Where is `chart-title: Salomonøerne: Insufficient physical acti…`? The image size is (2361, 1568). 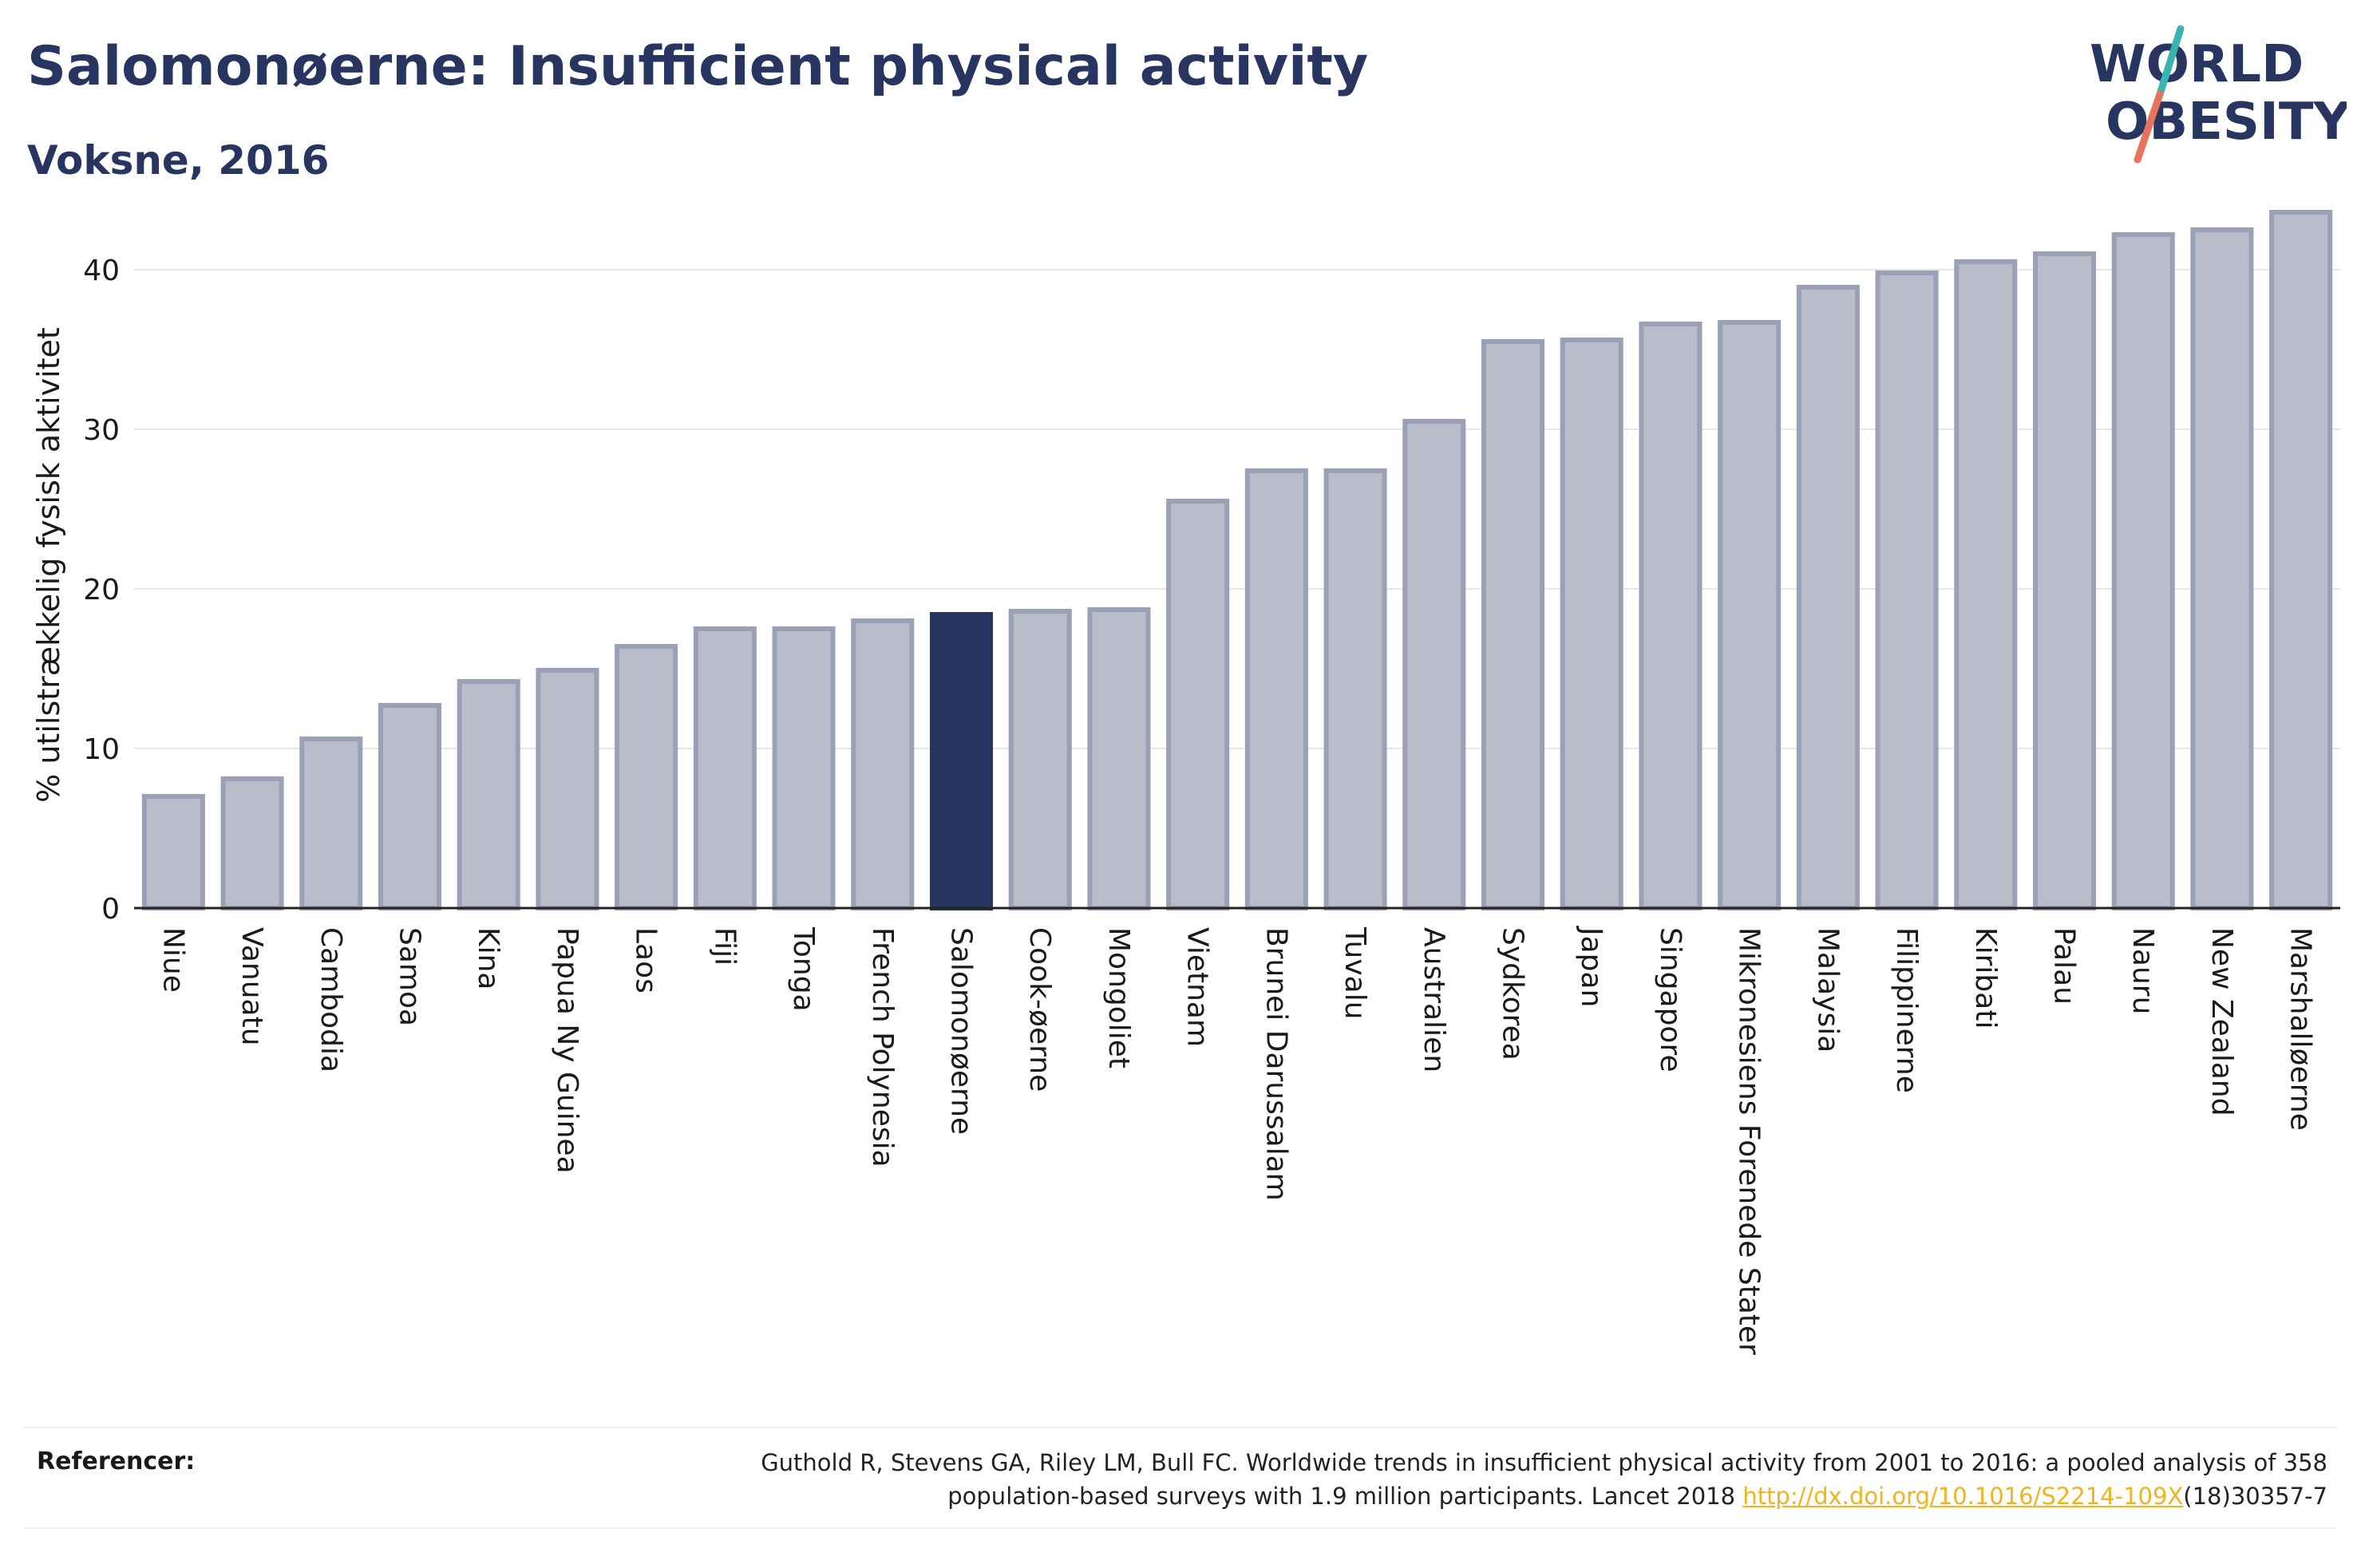
chart-title: Salomonøerne: Insufficient physical acti… is located at coordinates (698, 66).